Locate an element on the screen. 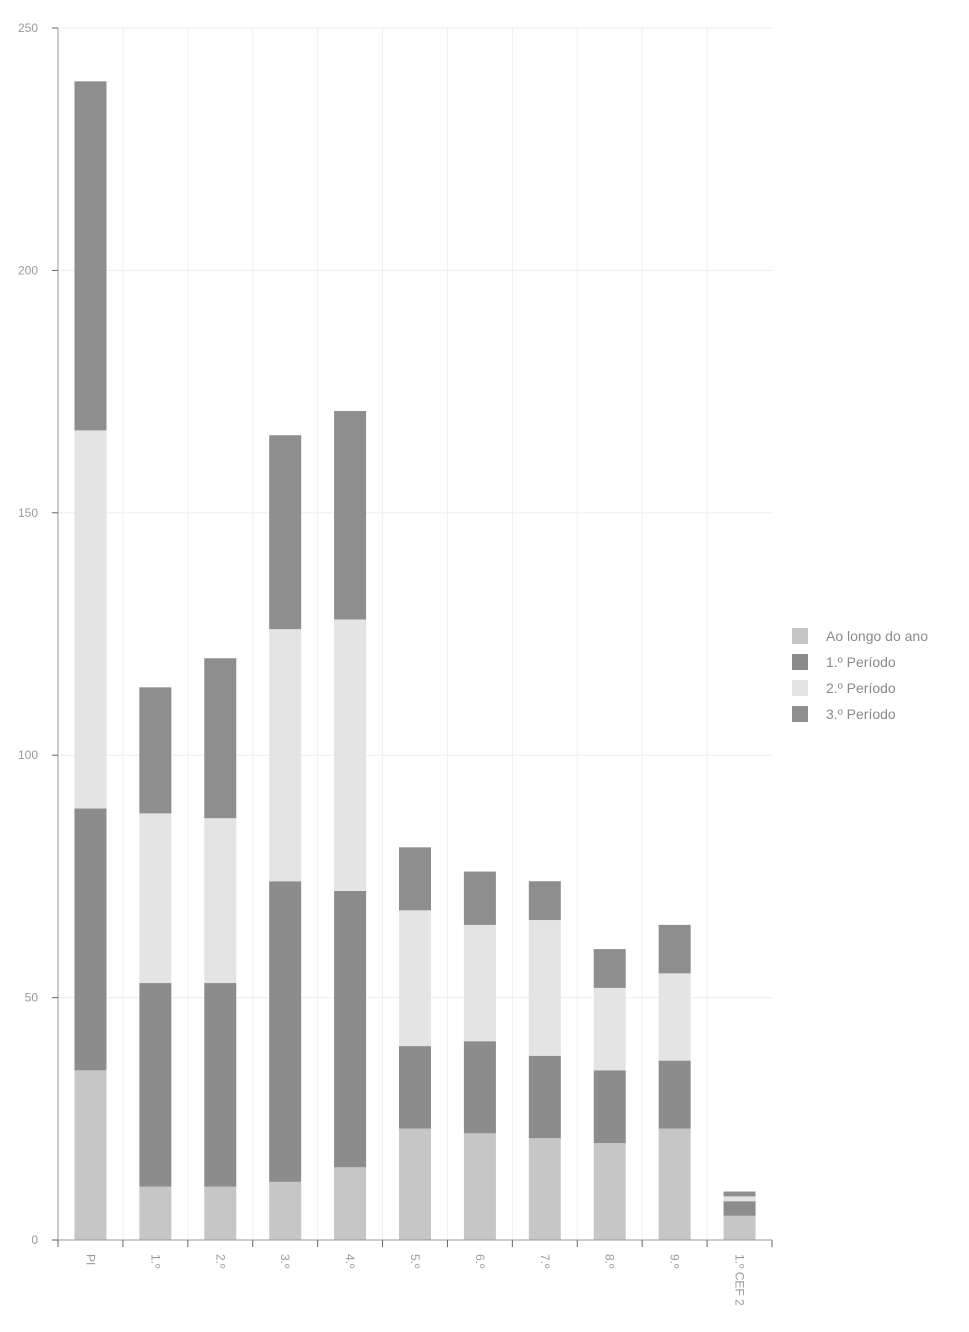 The image size is (969, 1332). legend-item: 3.º Período is located at coordinates (844, 714).